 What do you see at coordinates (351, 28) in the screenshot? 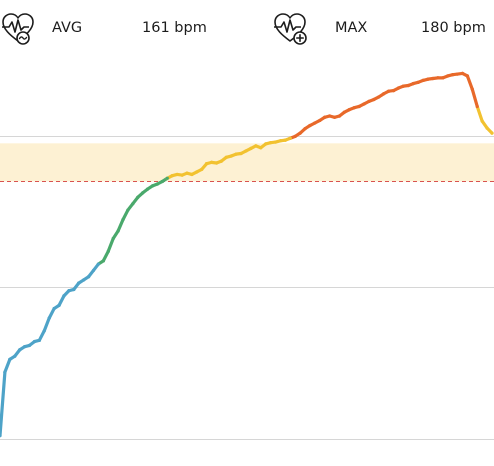
I see `max-label: MAX` at bounding box center [351, 28].